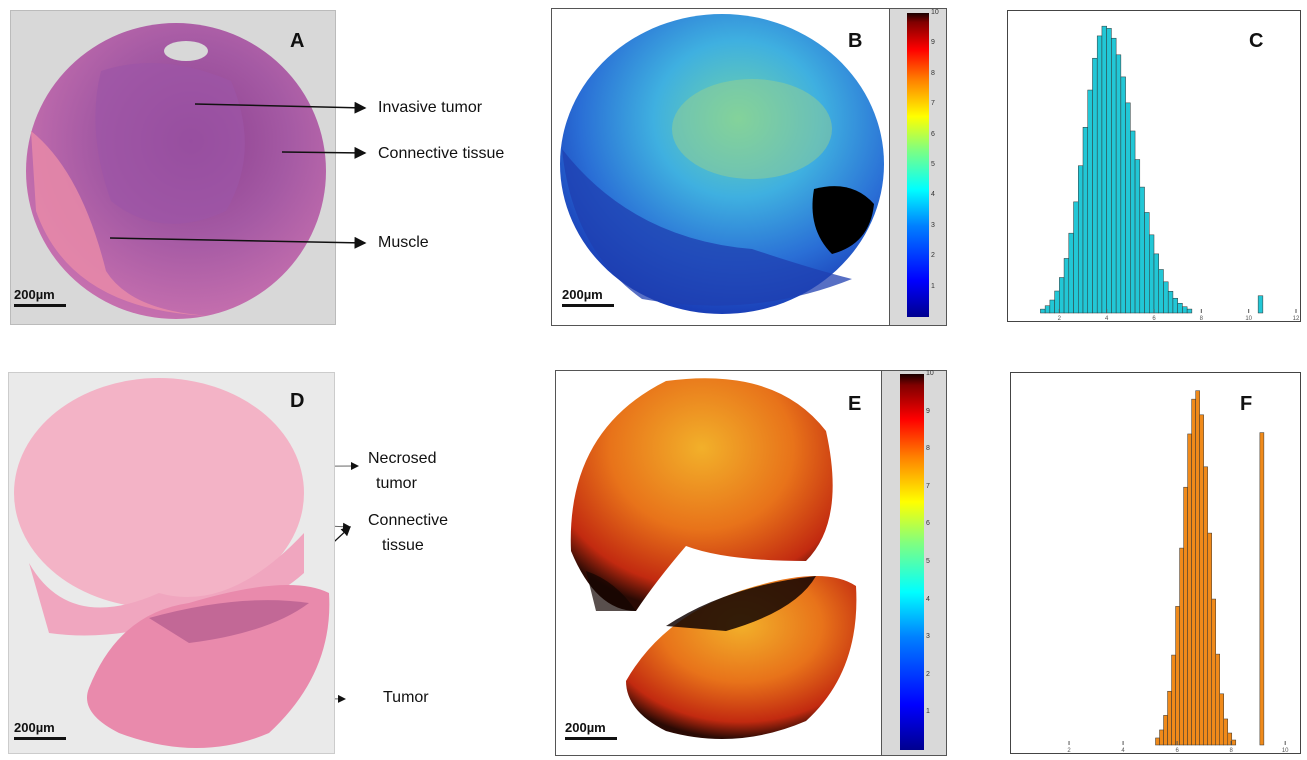  I want to click on arrow-muscle, so click(238, 242).